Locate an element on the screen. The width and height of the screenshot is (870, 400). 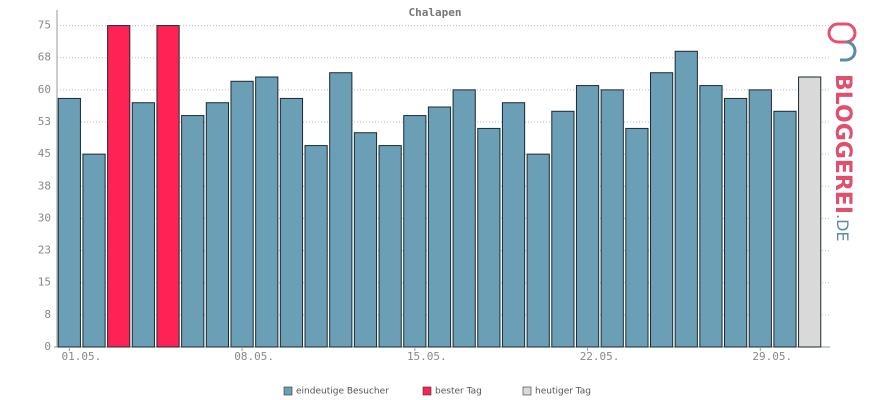
y-tick-label: 53 is located at coordinates (44, 121).